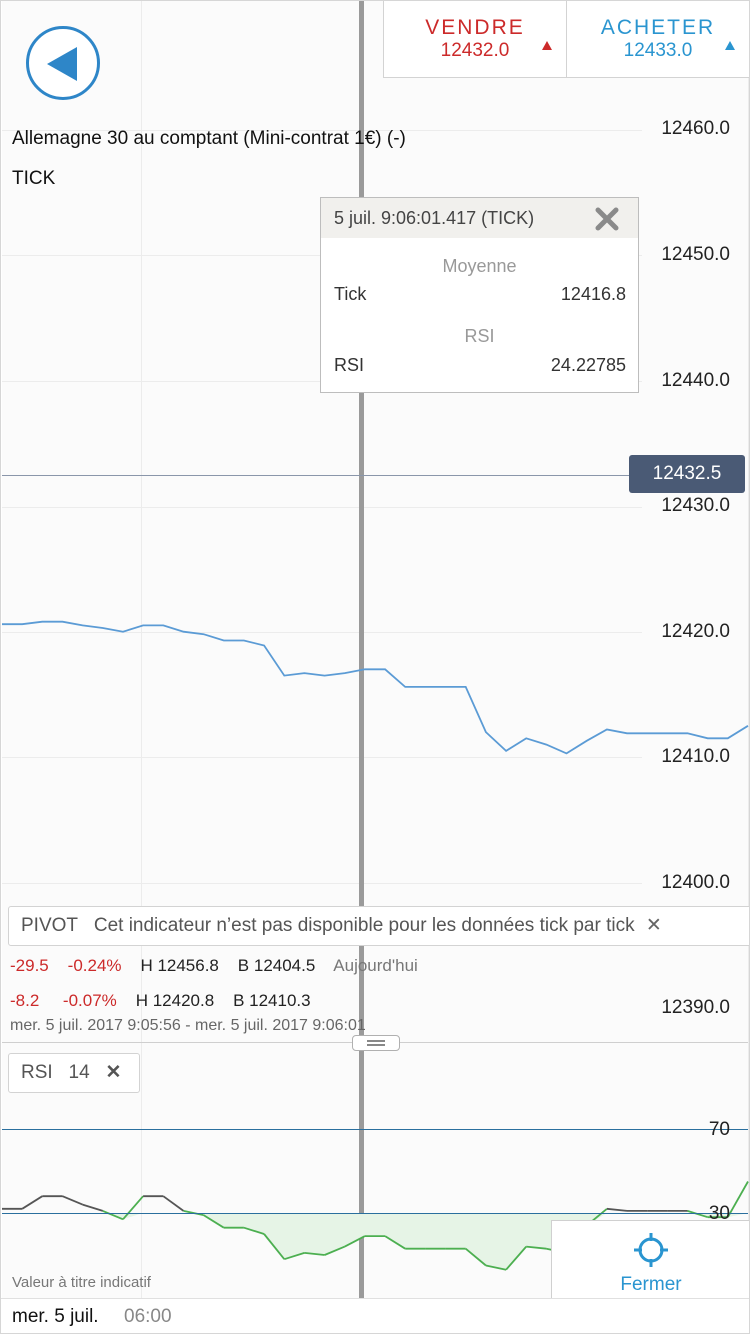 This screenshot has width=750, height=1335. Describe the element at coordinates (480, 365) in the screenshot. I see `tooltip-row: RSI 24.22785` at that location.